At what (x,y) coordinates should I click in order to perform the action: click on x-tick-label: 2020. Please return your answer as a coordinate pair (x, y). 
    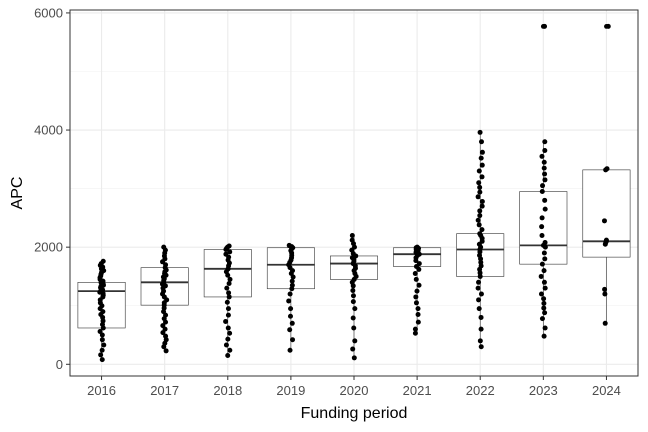
    Looking at the image, I should click on (354, 390).